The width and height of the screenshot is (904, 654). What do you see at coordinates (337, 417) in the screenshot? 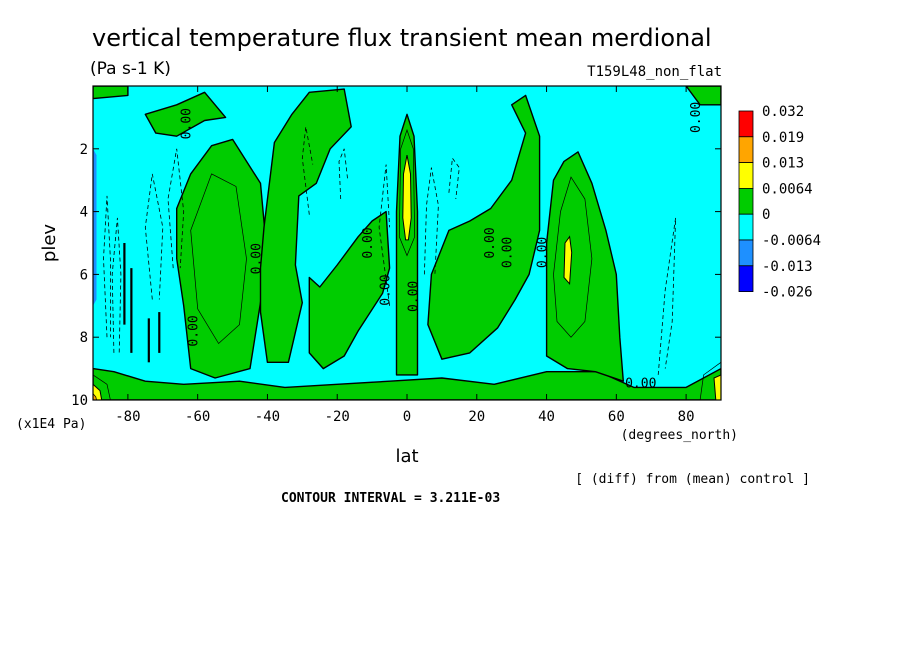
I see `x-tick-label: -20` at bounding box center [337, 417].